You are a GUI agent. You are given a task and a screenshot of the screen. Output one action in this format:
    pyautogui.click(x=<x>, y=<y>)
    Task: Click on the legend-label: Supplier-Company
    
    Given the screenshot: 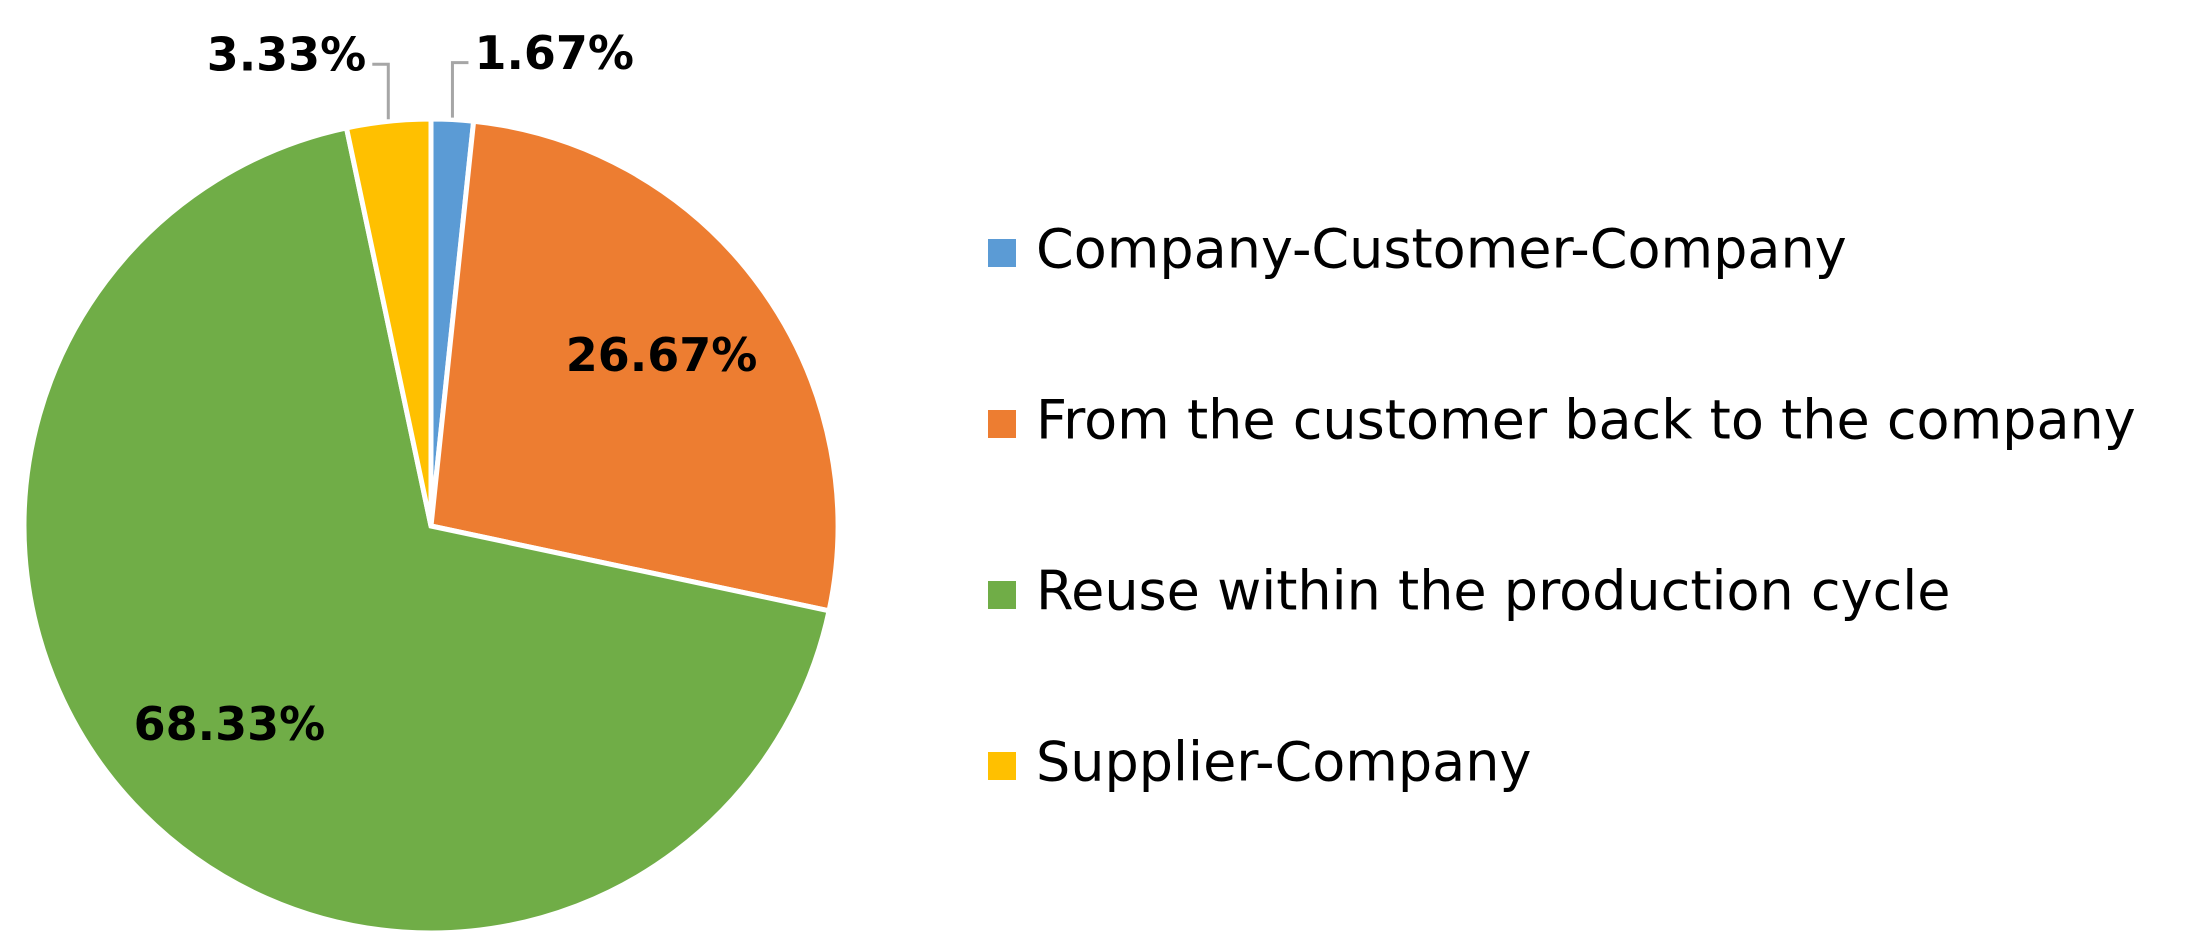 What is the action you would take?
    pyautogui.click(x=1283, y=762)
    